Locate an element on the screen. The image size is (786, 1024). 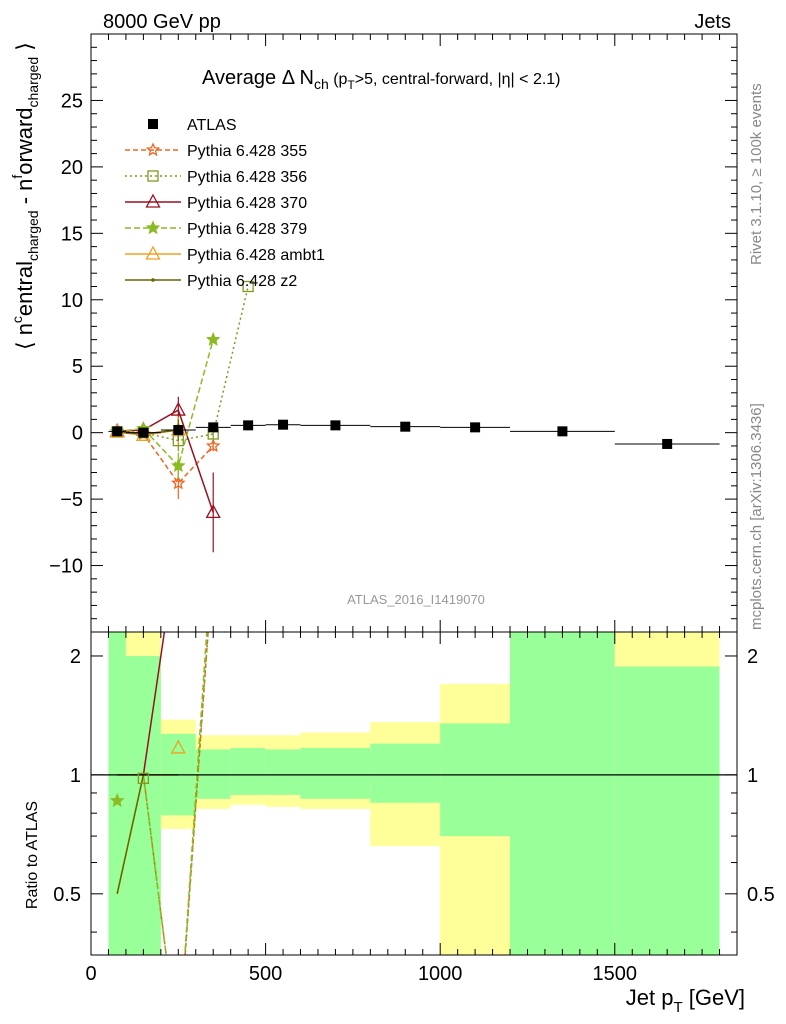
y-axis-label: ⟨ ncentralcharged - nforwardcharged ⟩ is located at coordinates (25, 196).